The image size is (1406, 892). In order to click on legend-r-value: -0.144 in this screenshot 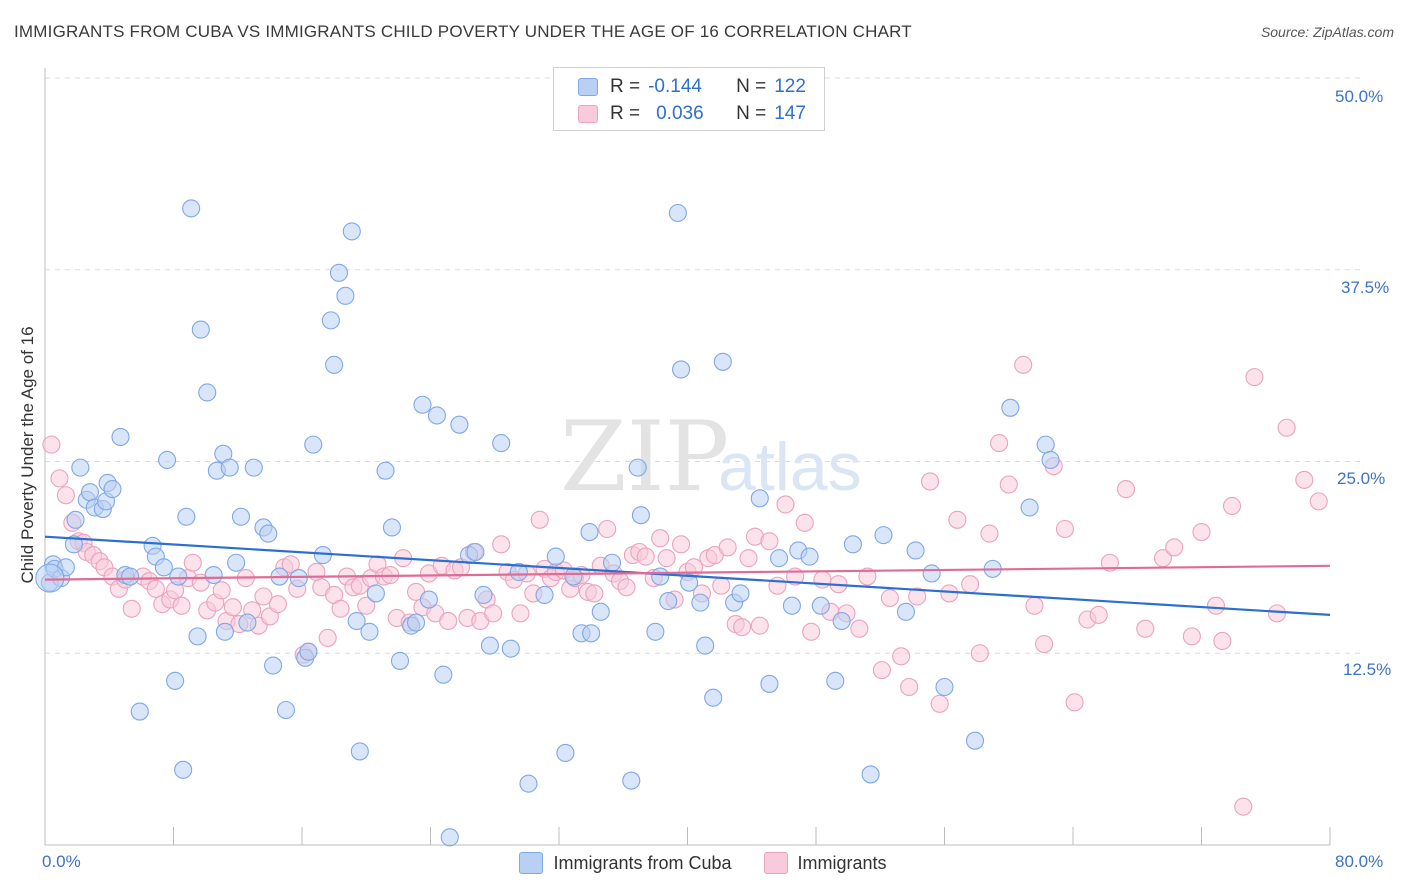, I will do `click(675, 86)`.